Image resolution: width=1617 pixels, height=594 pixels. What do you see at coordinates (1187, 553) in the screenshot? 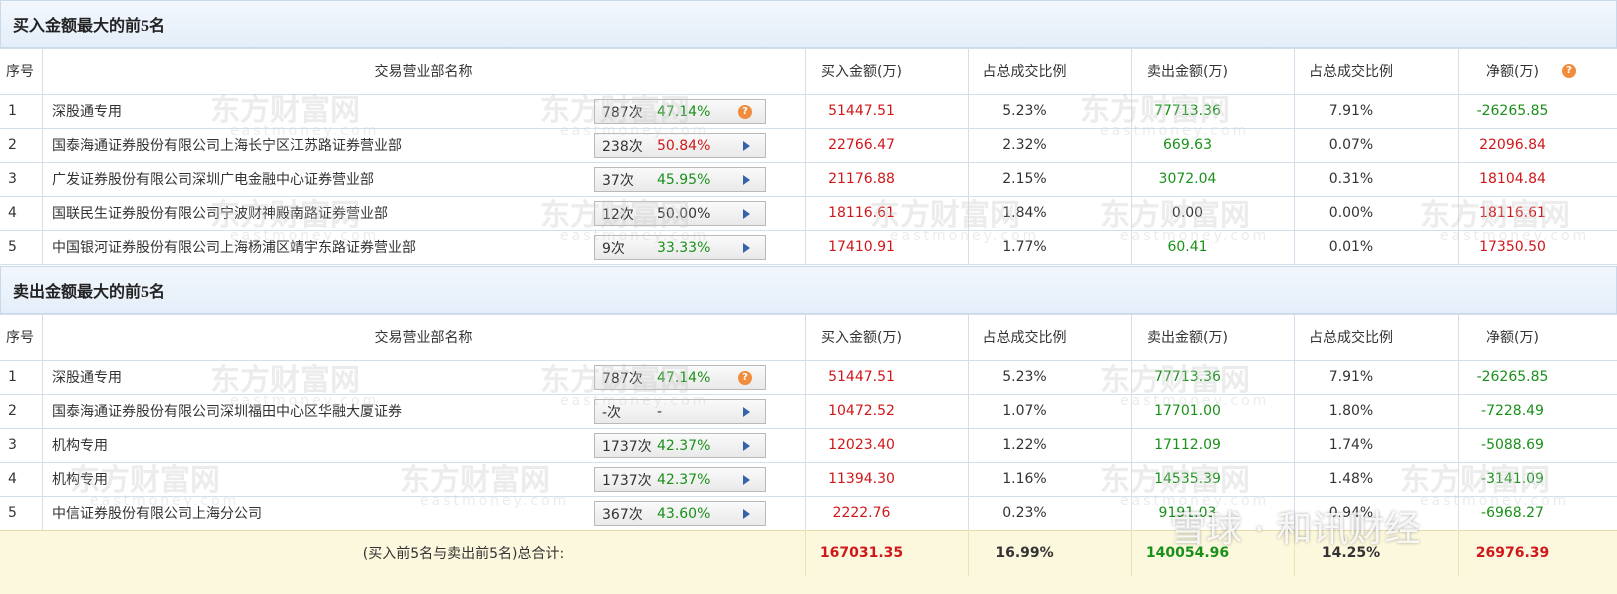
I see `total-sell: 140054.96` at bounding box center [1187, 553].